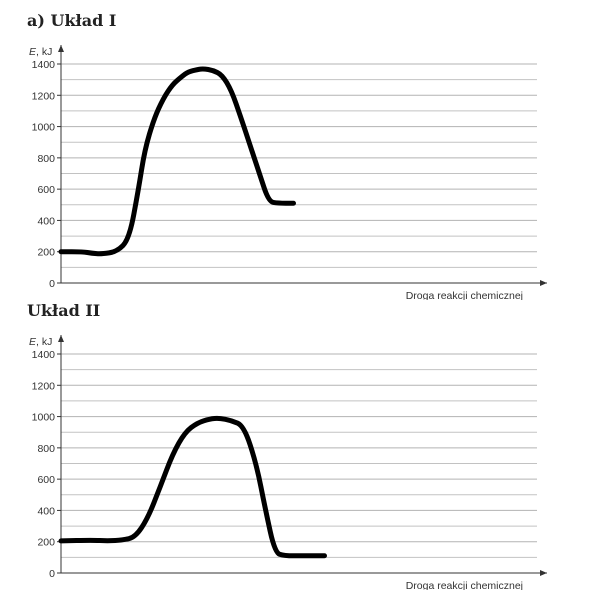  What do you see at coordinates (72, 20) in the screenshot?
I see `chart-1-title: a) Układ I` at bounding box center [72, 20].